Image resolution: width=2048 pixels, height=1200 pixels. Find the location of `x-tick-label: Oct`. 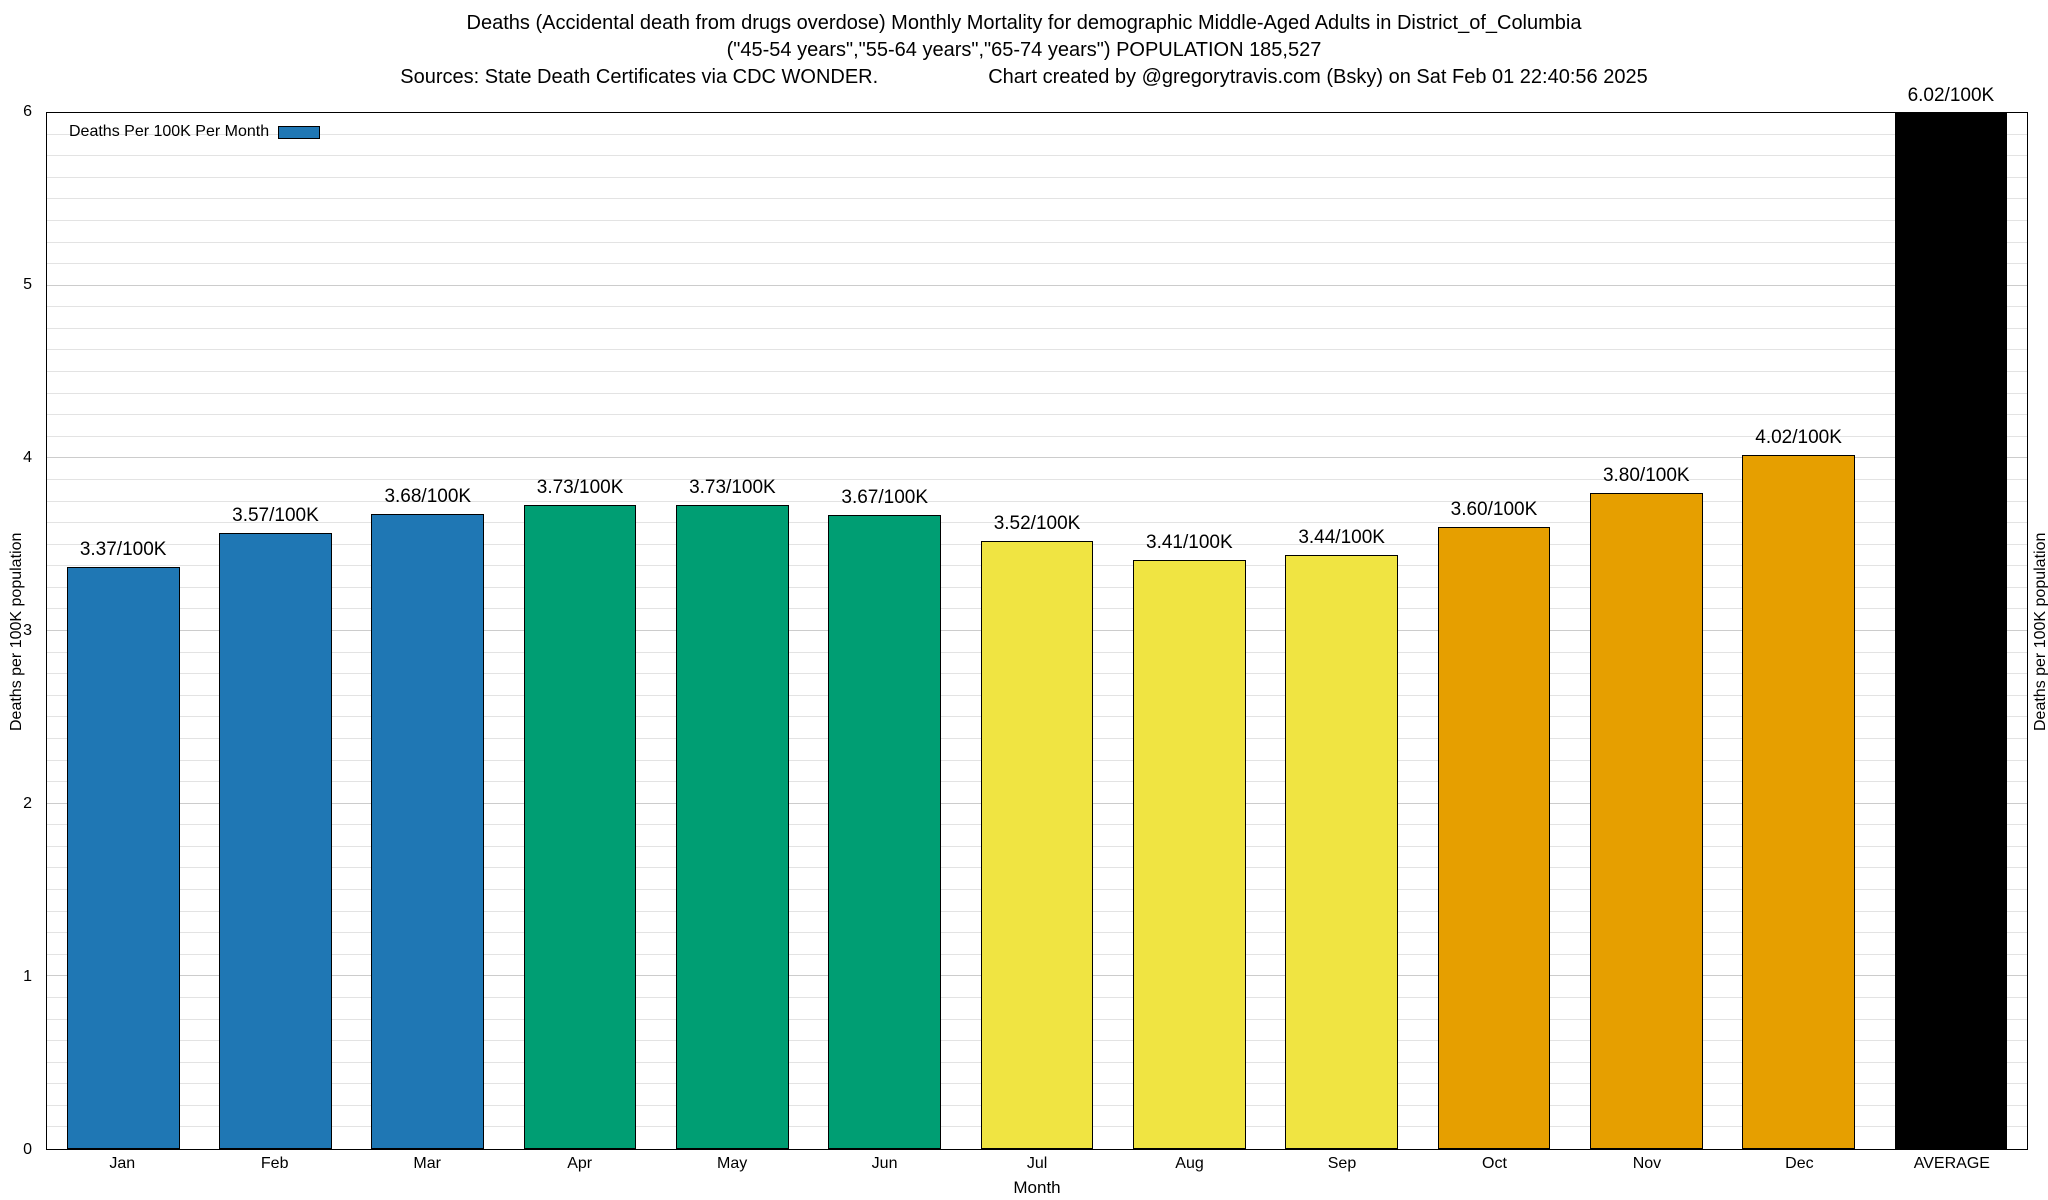

x-tick-label: Oct is located at coordinates (1494, 1163).